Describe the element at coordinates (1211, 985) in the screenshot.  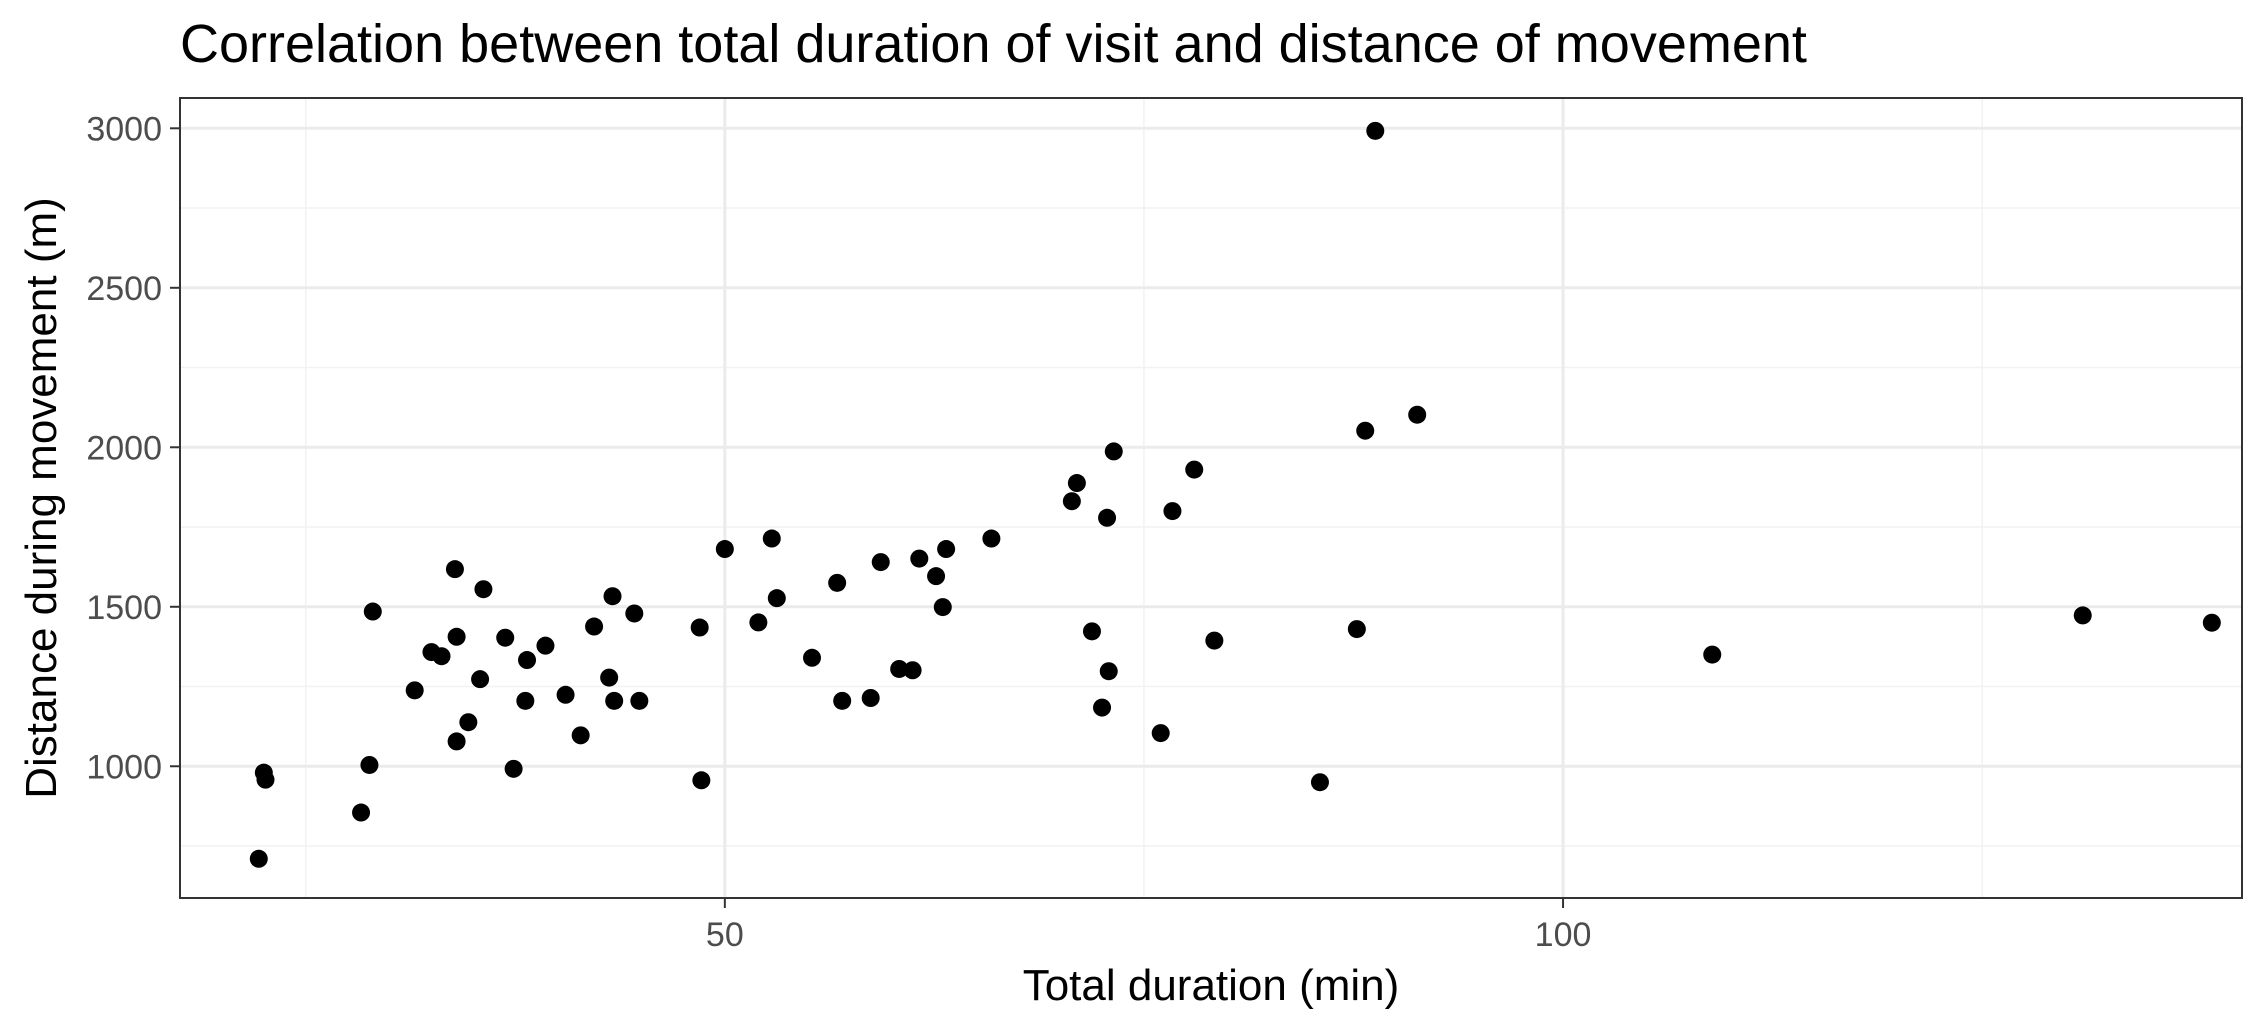
I see `x-axis-title: Total duration (min)` at that location.